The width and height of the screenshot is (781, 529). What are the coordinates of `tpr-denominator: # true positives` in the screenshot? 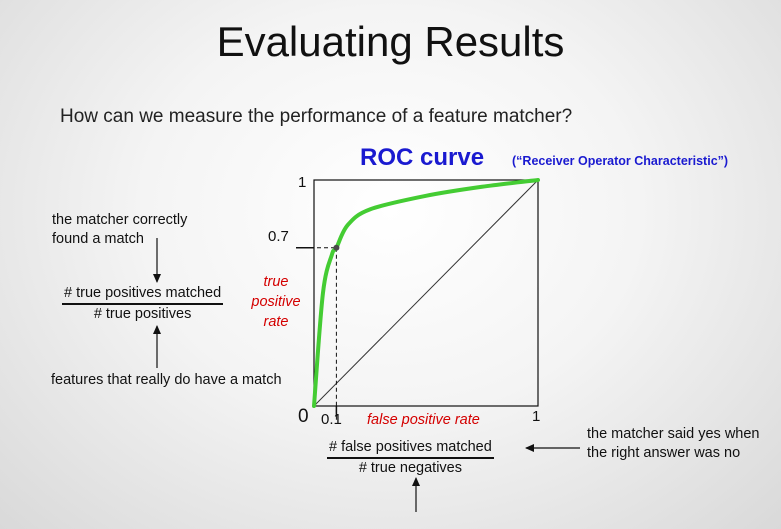 It's located at (142, 314).